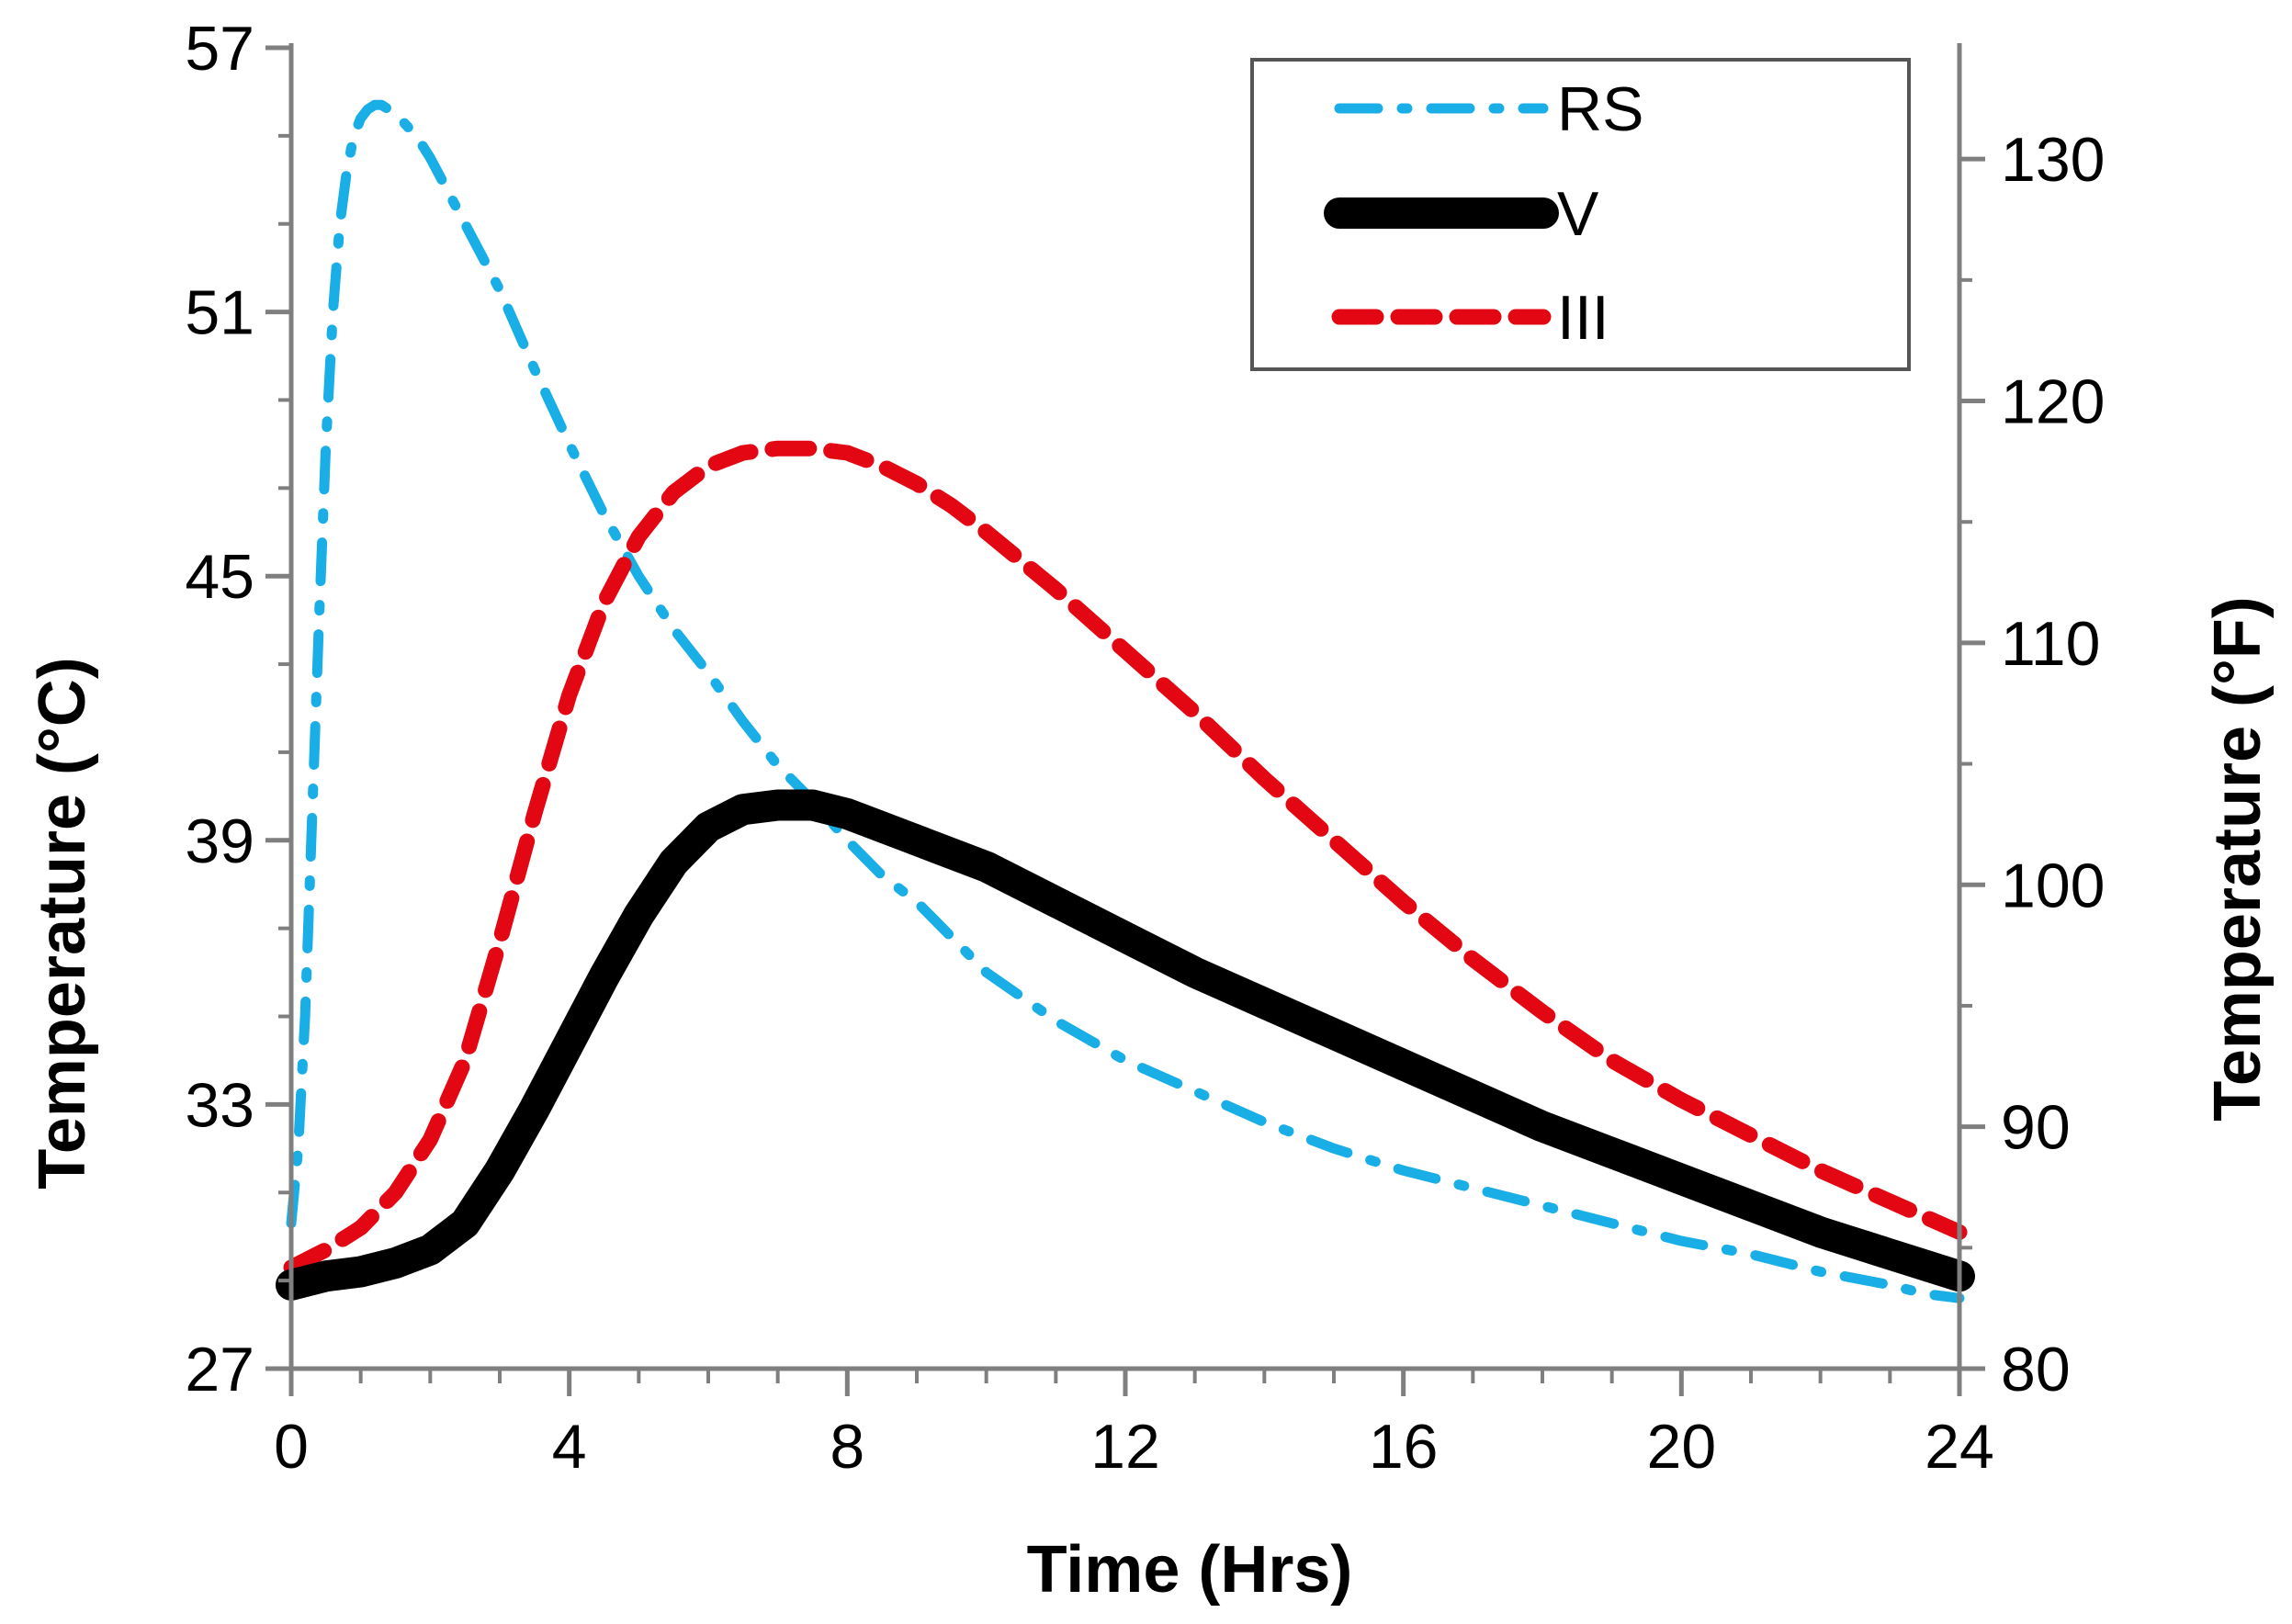 This screenshot has width=2292, height=1624. I want to click on x-tick-label: 20, so click(1682, 1447).